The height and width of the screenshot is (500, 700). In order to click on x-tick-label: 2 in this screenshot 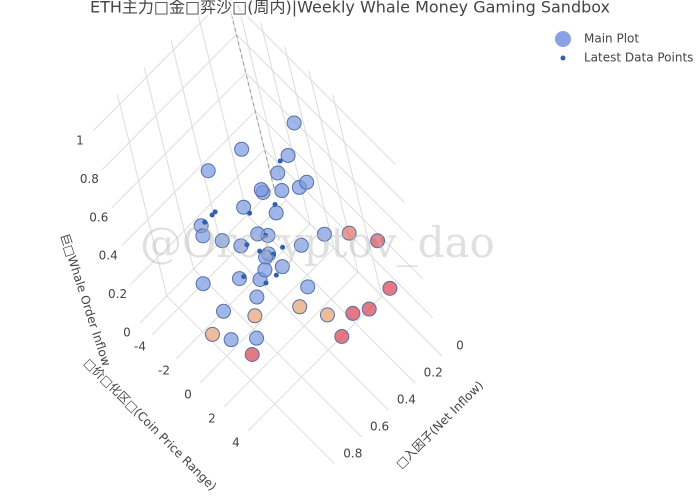, I will do `click(212, 419)`.